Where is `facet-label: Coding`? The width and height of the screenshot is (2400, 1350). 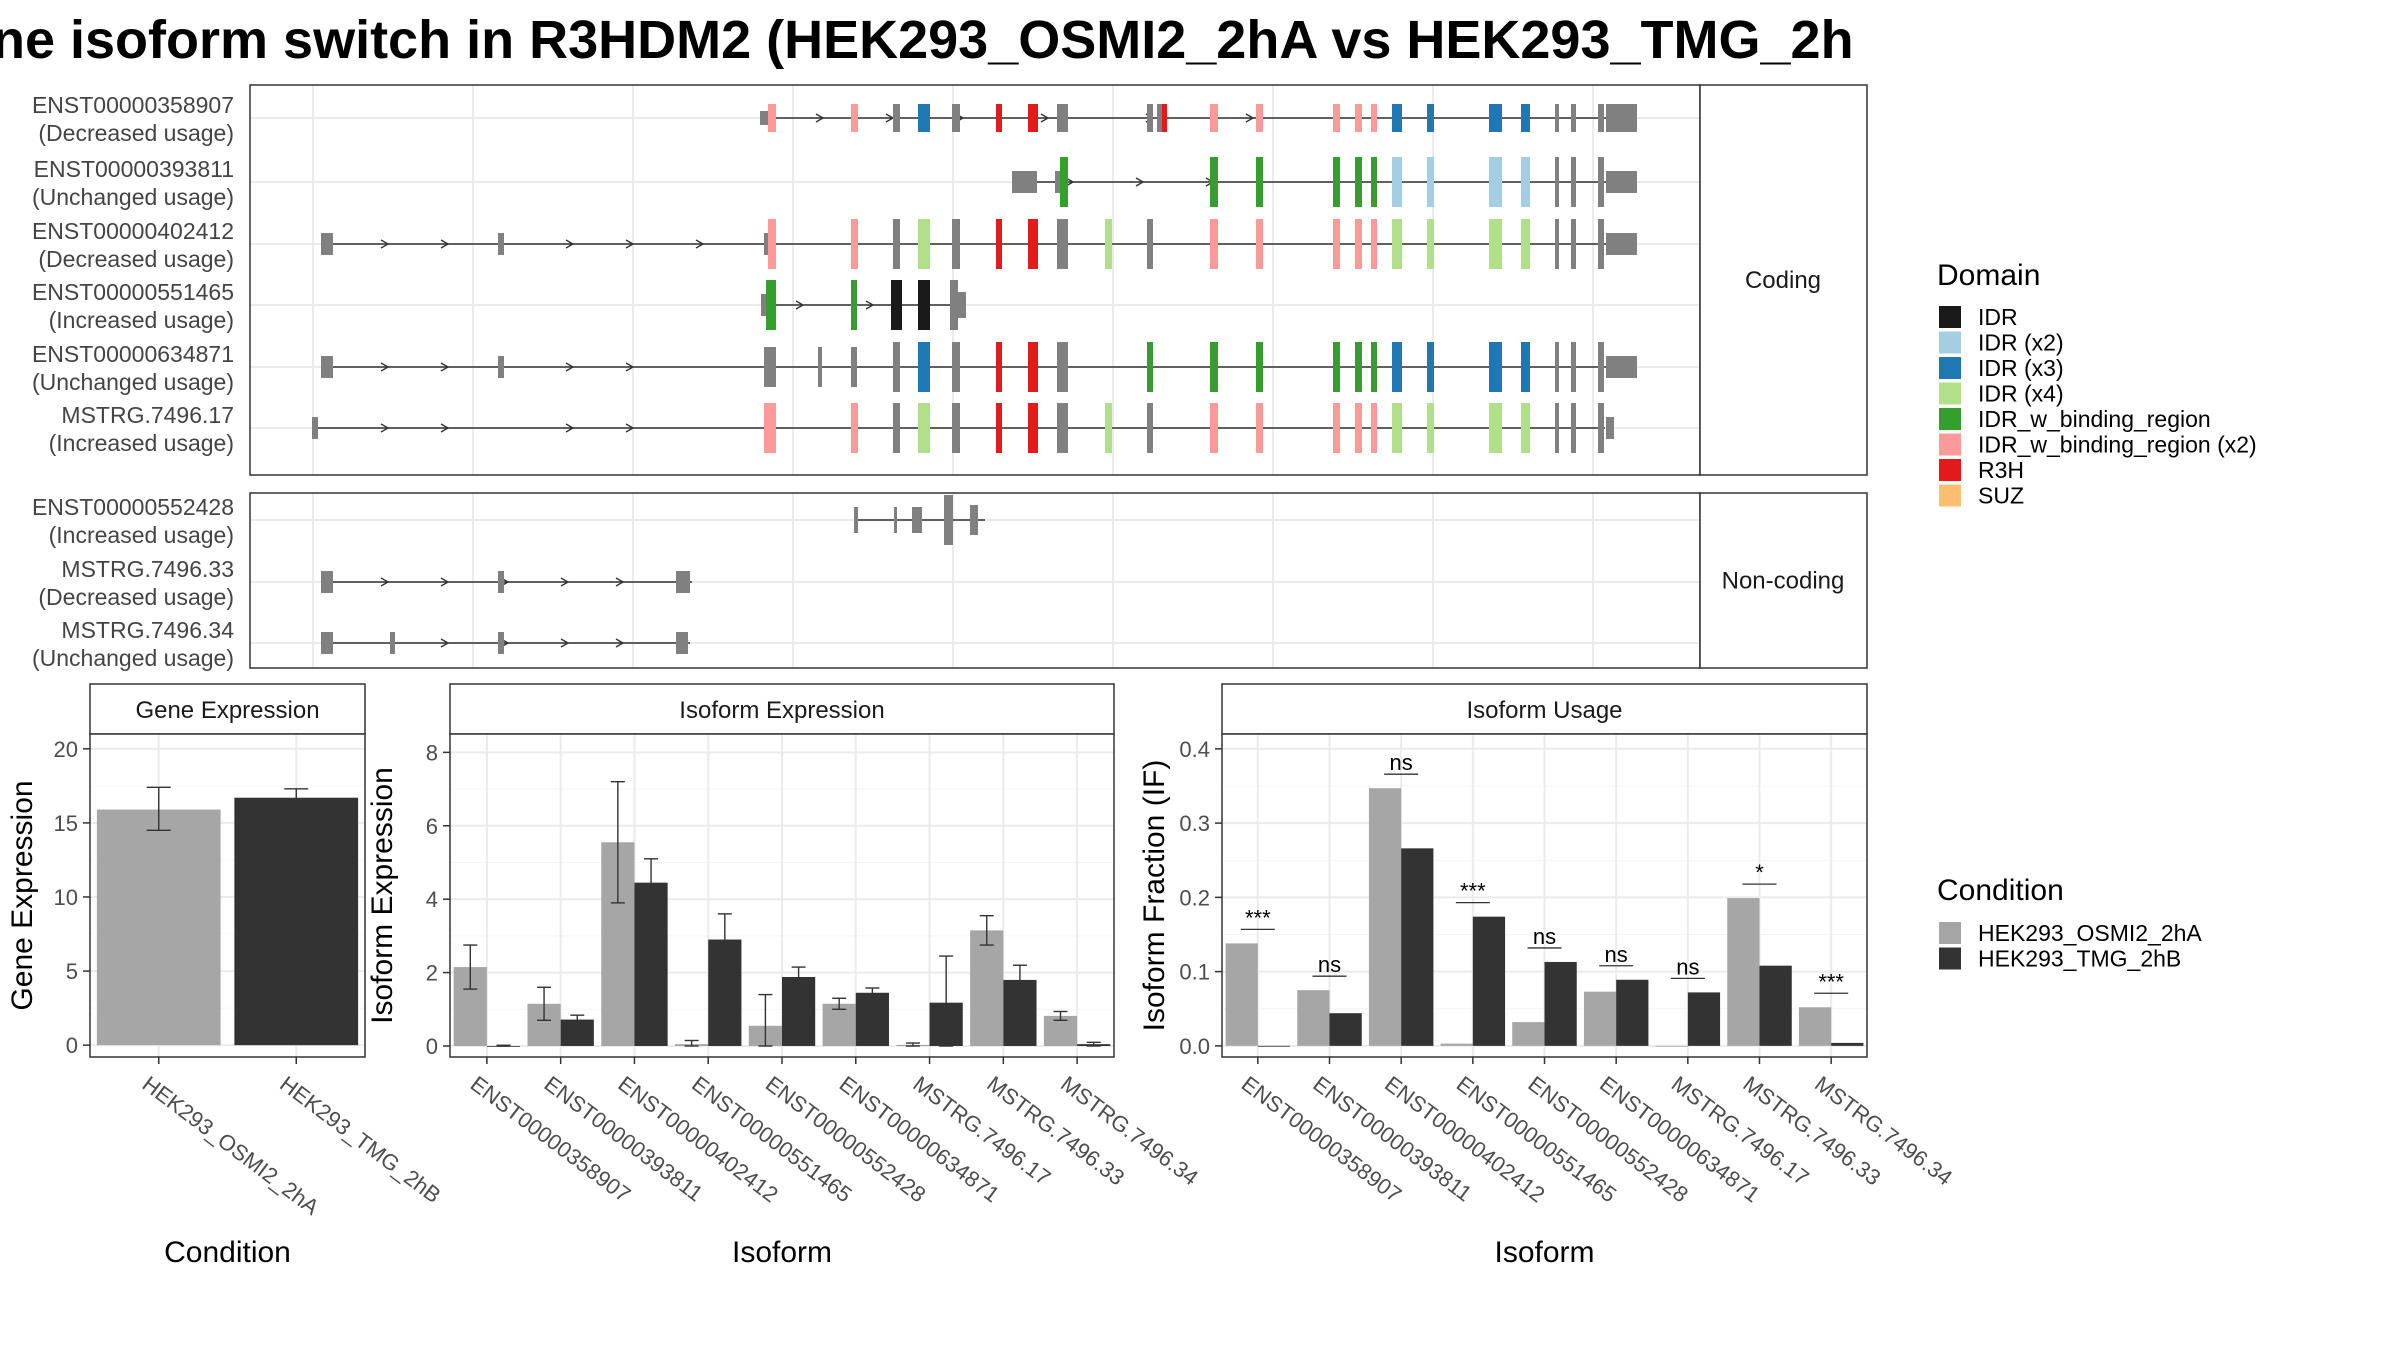
facet-label: Coding is located at coordinates (1783, 280).